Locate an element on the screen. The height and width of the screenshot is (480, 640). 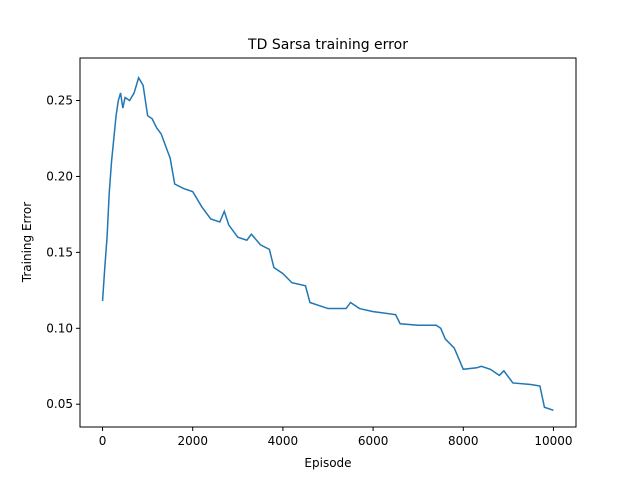
y-tick-label: 0.10 is located at coordinates (59, 328).